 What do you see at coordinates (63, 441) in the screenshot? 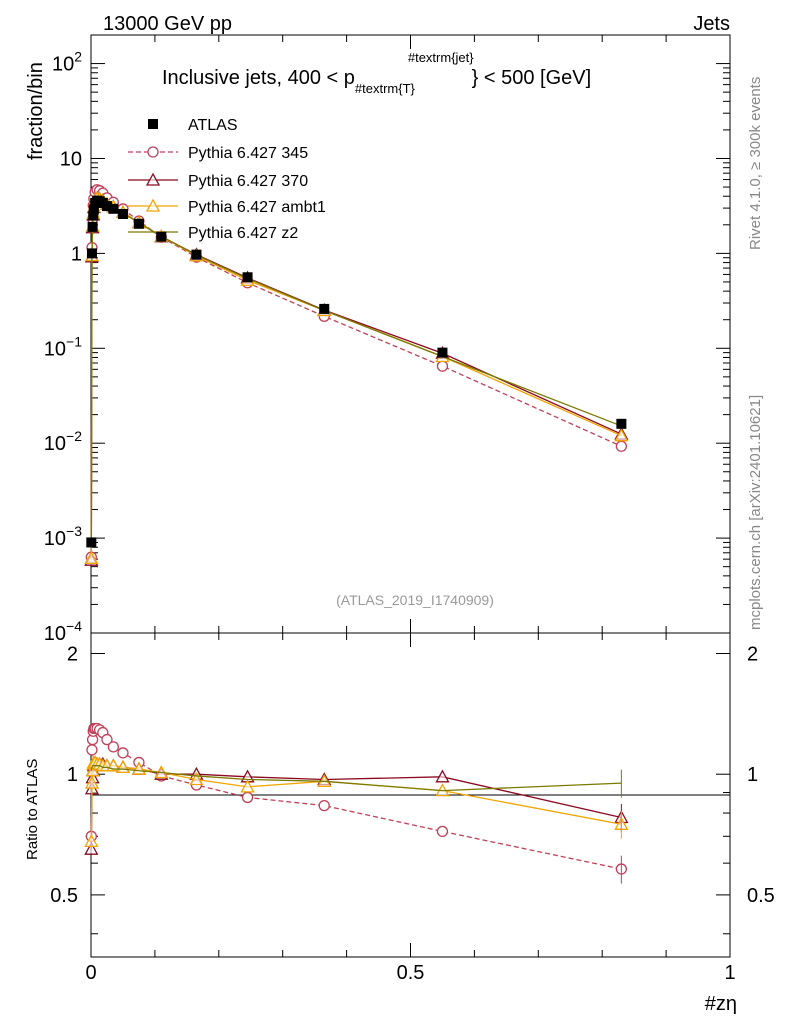
I see `y-tick-label: 10⁻²` at bounding box center [63, 441].